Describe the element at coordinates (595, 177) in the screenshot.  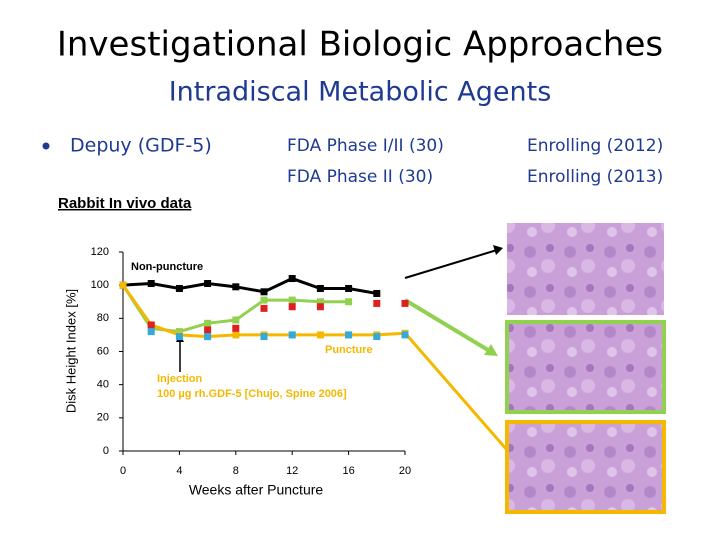
I see `trial-status: Enrolling (2013)` at that location.